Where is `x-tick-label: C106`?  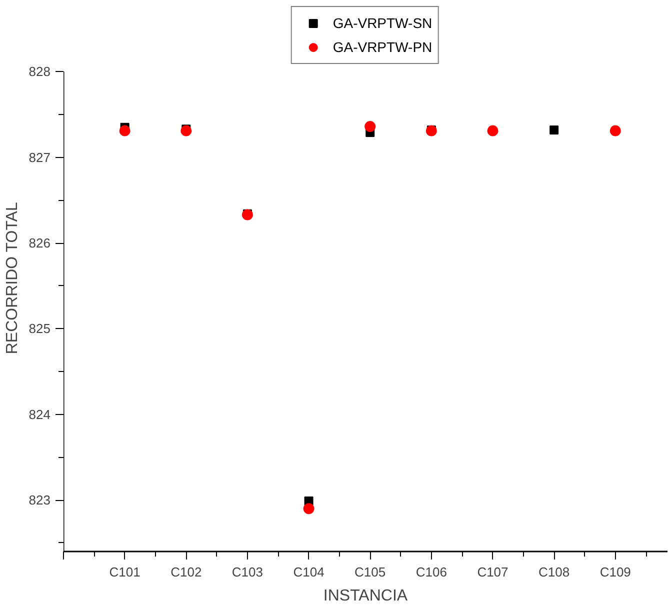 x-tick-label: C106 is located at coordinates (431, 572).